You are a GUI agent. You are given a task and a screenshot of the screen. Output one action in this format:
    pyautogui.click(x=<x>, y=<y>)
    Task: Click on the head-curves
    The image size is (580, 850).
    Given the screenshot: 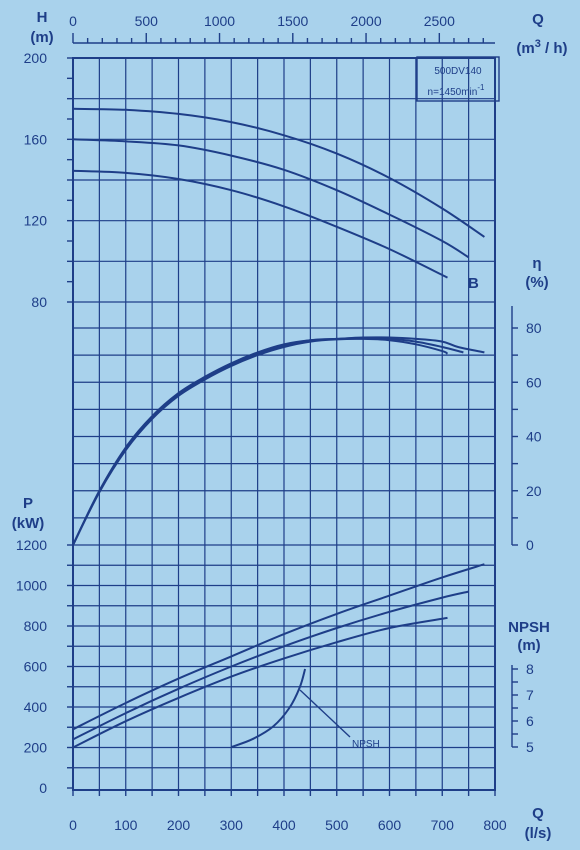 What is the action you would take?
    pyautogui.click(x=278, y=193)
    